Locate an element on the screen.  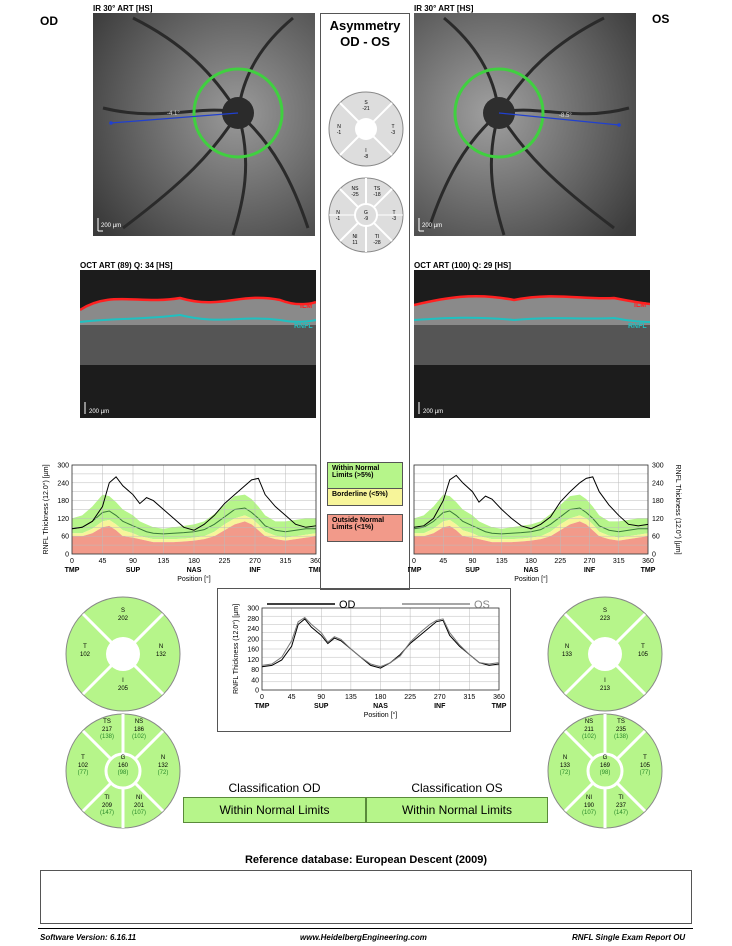
os-oct-image: ILM RNFL 200 µm is located at coordinates (532, 344).